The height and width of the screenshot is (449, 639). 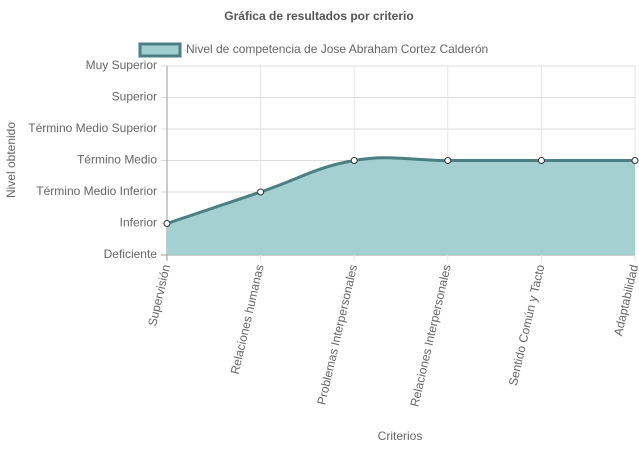 What do you see at coordinates (400, 436) in the screenshot?
I see `x-axis-title: Criterios` at bounding box center [400, 436].